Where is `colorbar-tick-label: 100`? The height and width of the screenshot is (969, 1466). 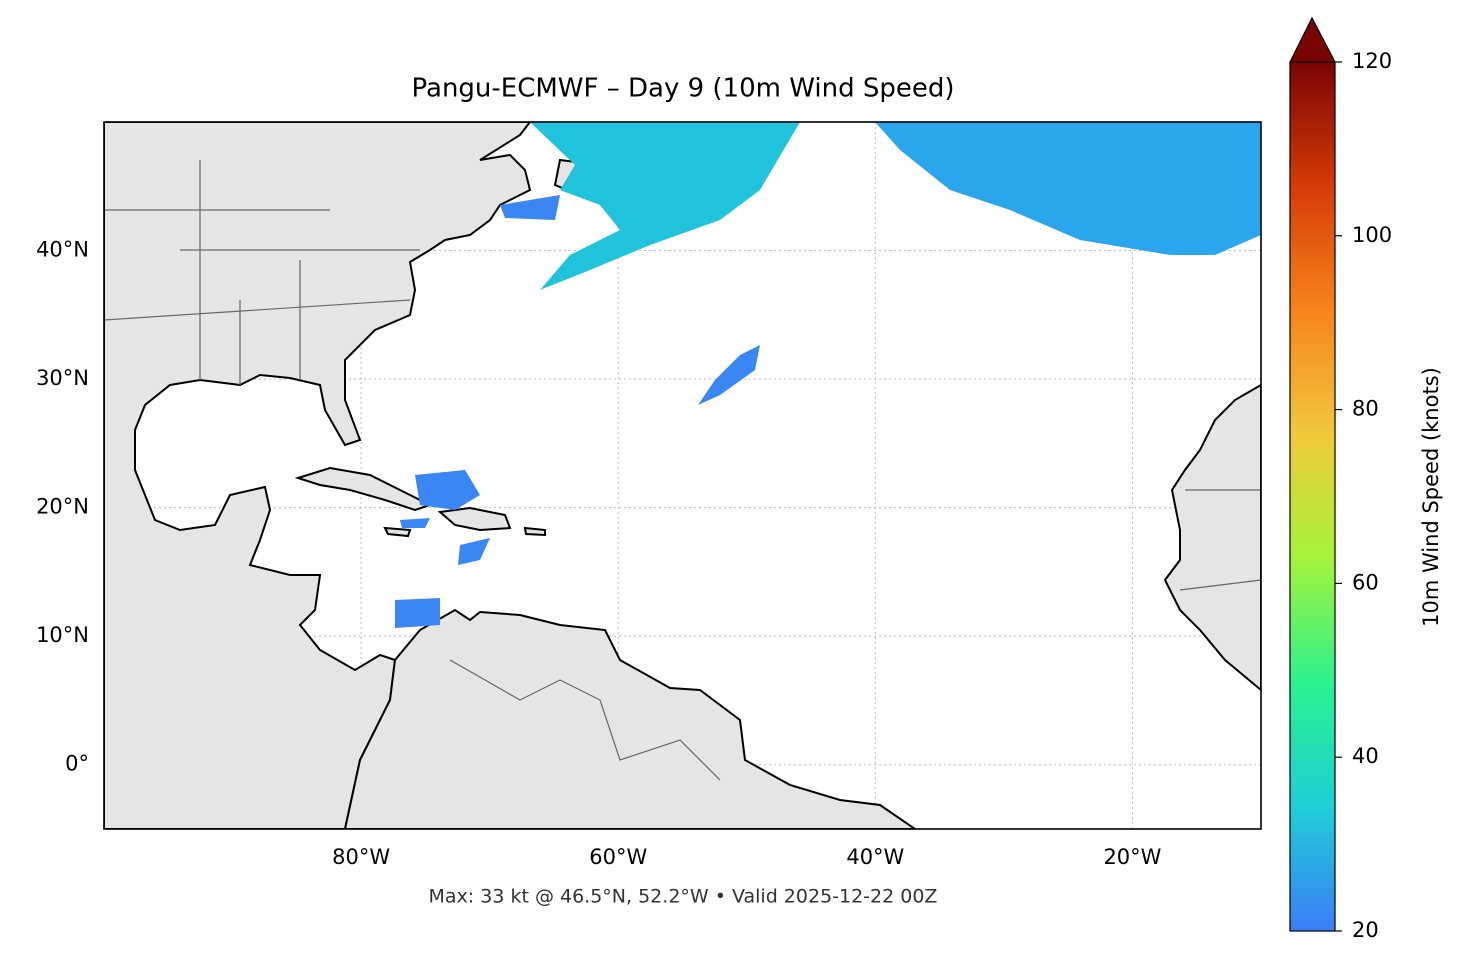
colorbar-tick-label: 100 is located at coordinates (1372, 235).